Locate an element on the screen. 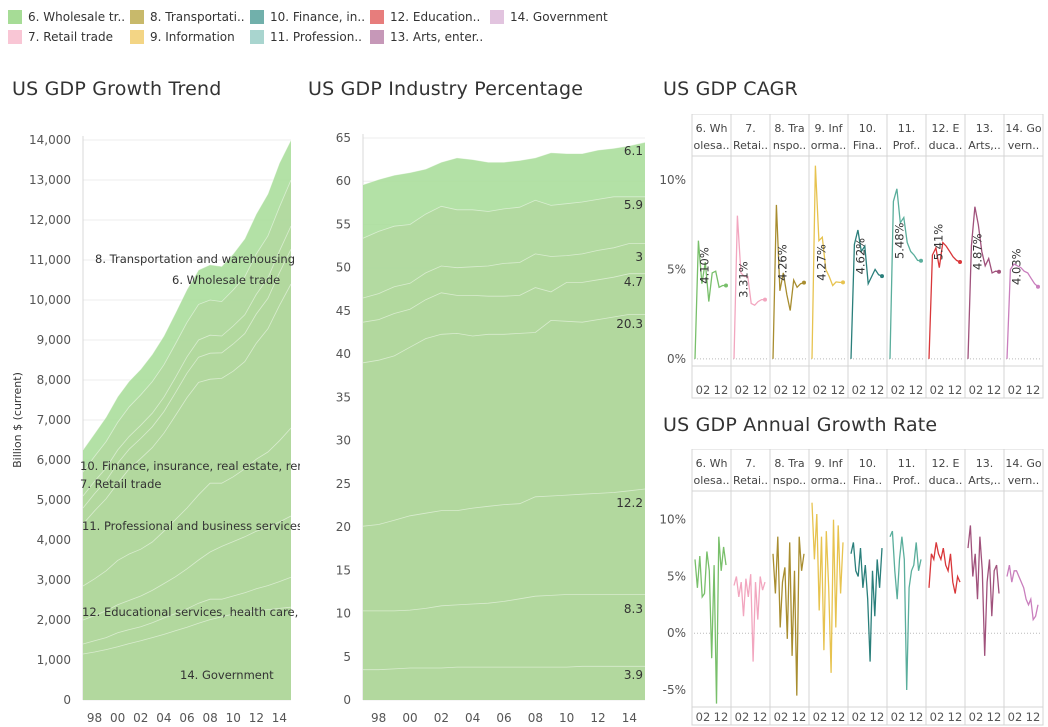 The height and width of the screenshot is (727, 1048). annual-growth-title: US GDP Annual Growth Rate is located at coordinates (800, 425).